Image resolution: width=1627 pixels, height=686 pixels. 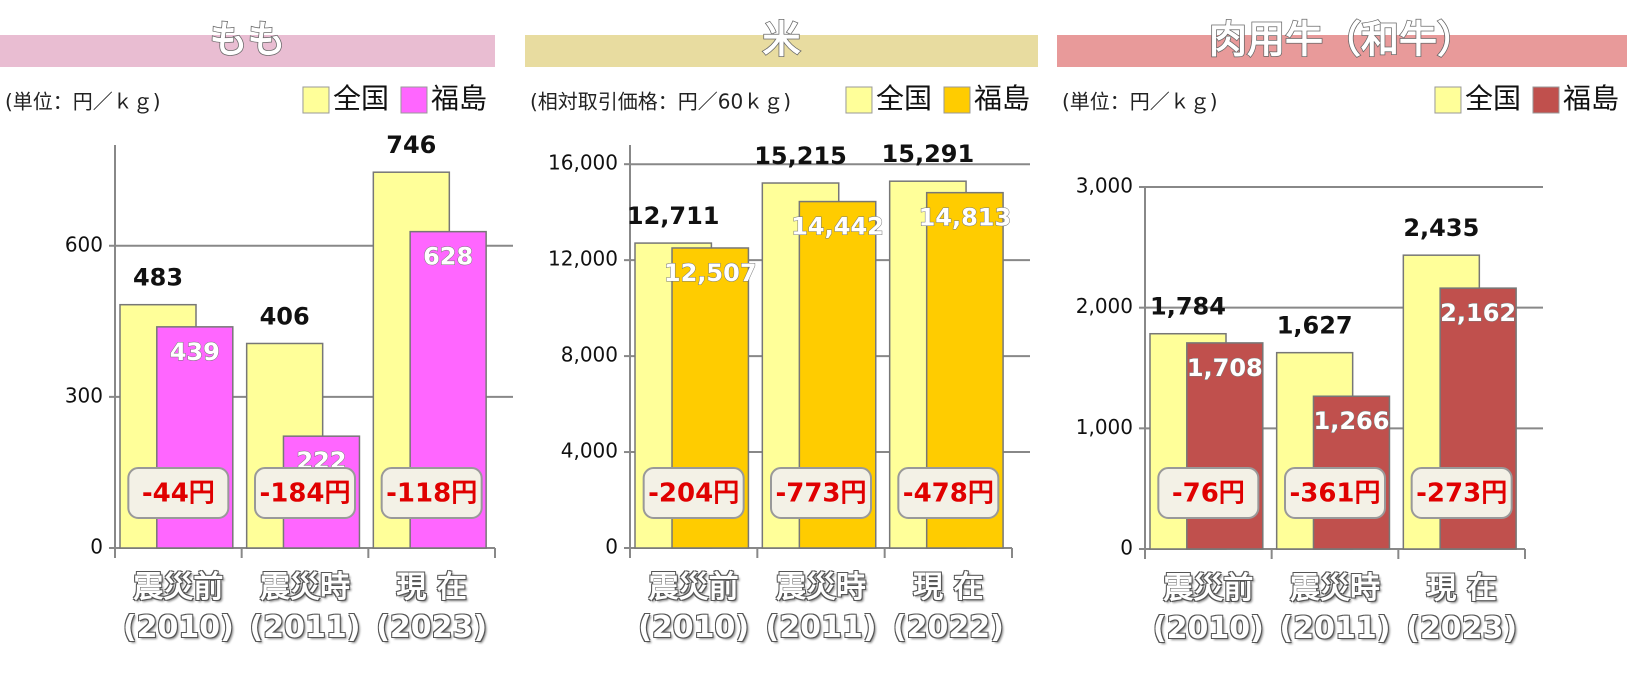 What do you see at coordinates (84, 395) in the screenshot?
I see `y-tick-label: 300` at bounding box center [84, 395].